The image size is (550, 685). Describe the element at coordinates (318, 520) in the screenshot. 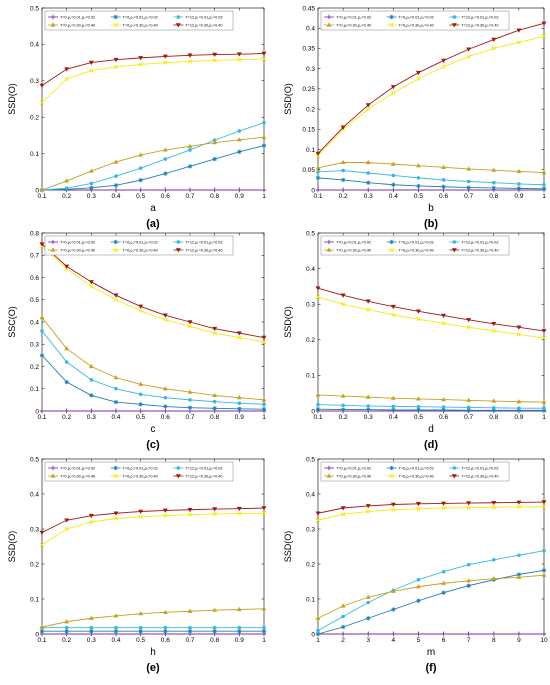

I see `data-point-s4-p0` at that location.